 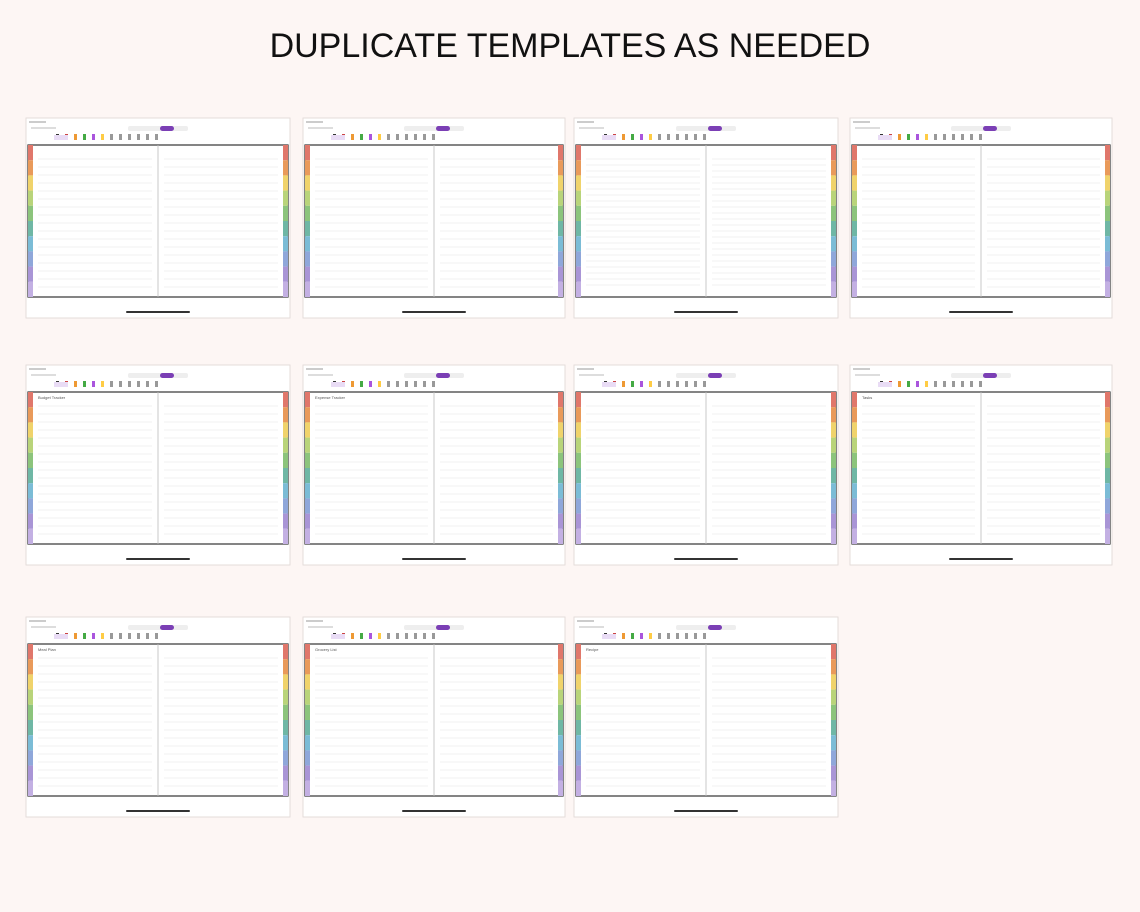 I want to click on template-thumbnail: Meal Plan, so click(x=158, y=717).